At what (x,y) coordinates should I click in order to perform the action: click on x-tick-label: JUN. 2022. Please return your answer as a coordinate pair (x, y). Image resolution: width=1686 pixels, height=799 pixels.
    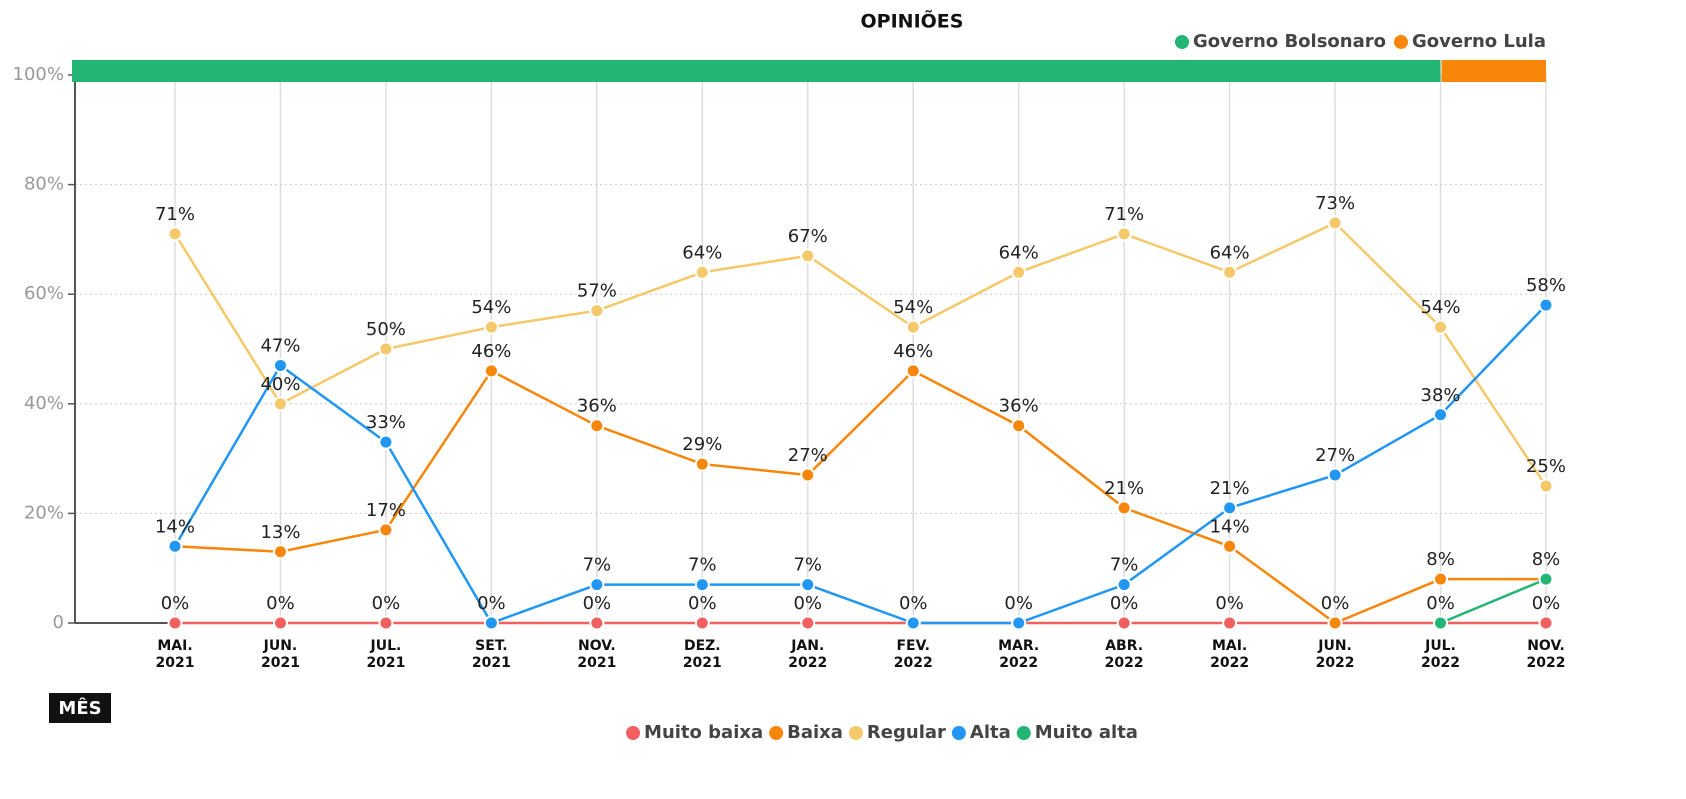
    Looking at the image, I should click on (1335, 654).